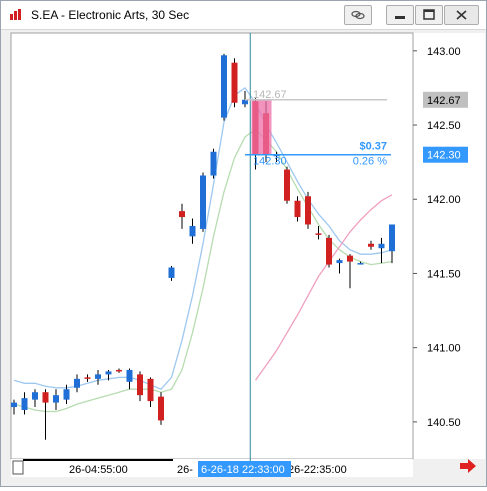 This screenshot has height=491, width=487. I want to click on title-bar: S.EA - Electronic Arts, 30 Sec, so click(243, 15).